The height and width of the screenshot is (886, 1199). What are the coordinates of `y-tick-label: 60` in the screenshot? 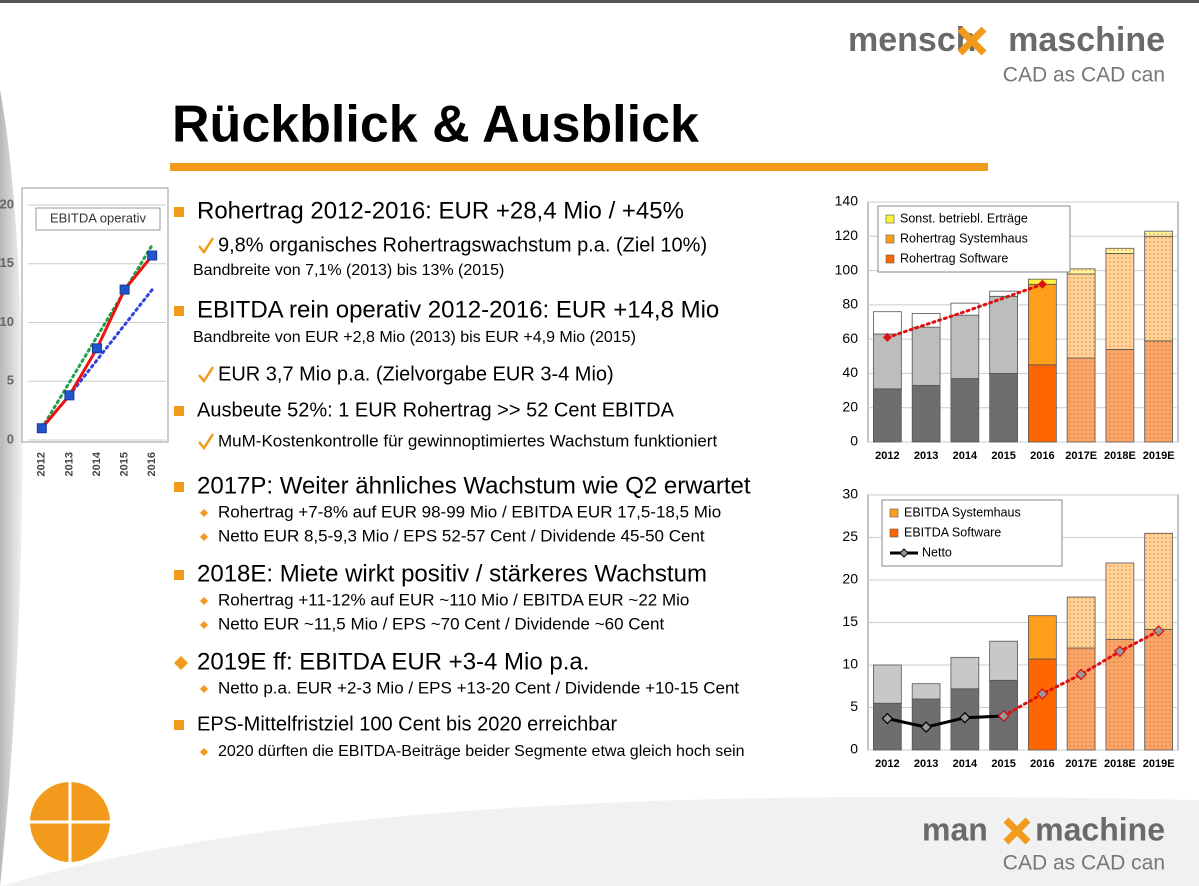 It's located at (850, 338).